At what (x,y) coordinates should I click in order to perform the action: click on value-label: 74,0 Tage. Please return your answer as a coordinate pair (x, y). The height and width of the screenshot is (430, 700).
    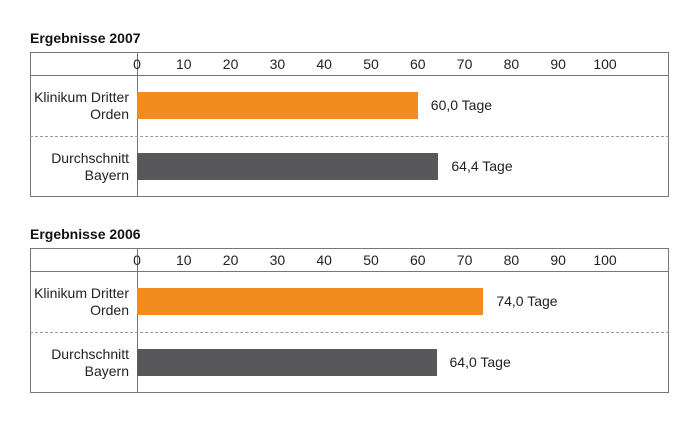
    Looking at the image, I should click on (527, 300).